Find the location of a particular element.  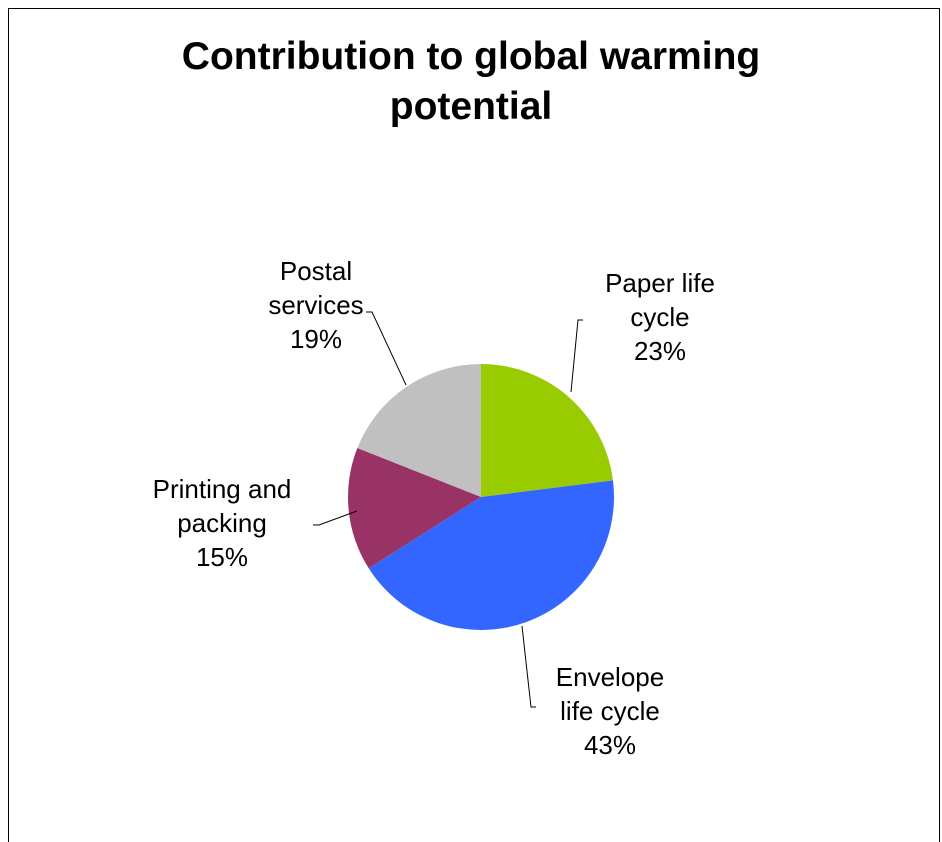

pie-slices is located at coordinates (481, 497).